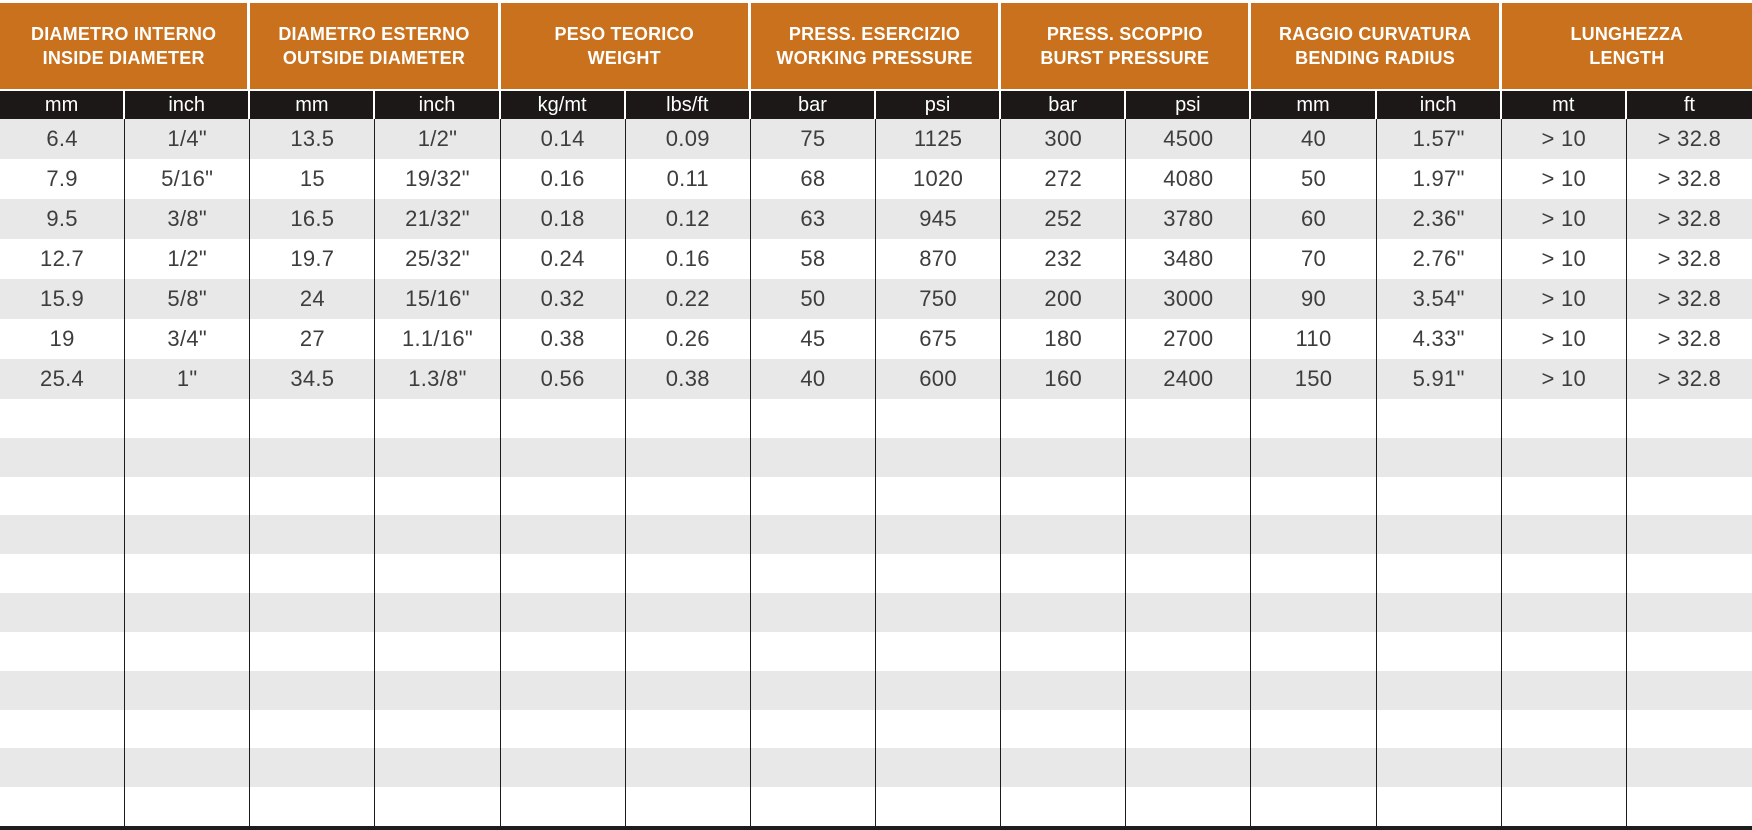  Describe the element at coordinates (563, 219) in the screenshot. I see `data-cell: 0.18` at that location.